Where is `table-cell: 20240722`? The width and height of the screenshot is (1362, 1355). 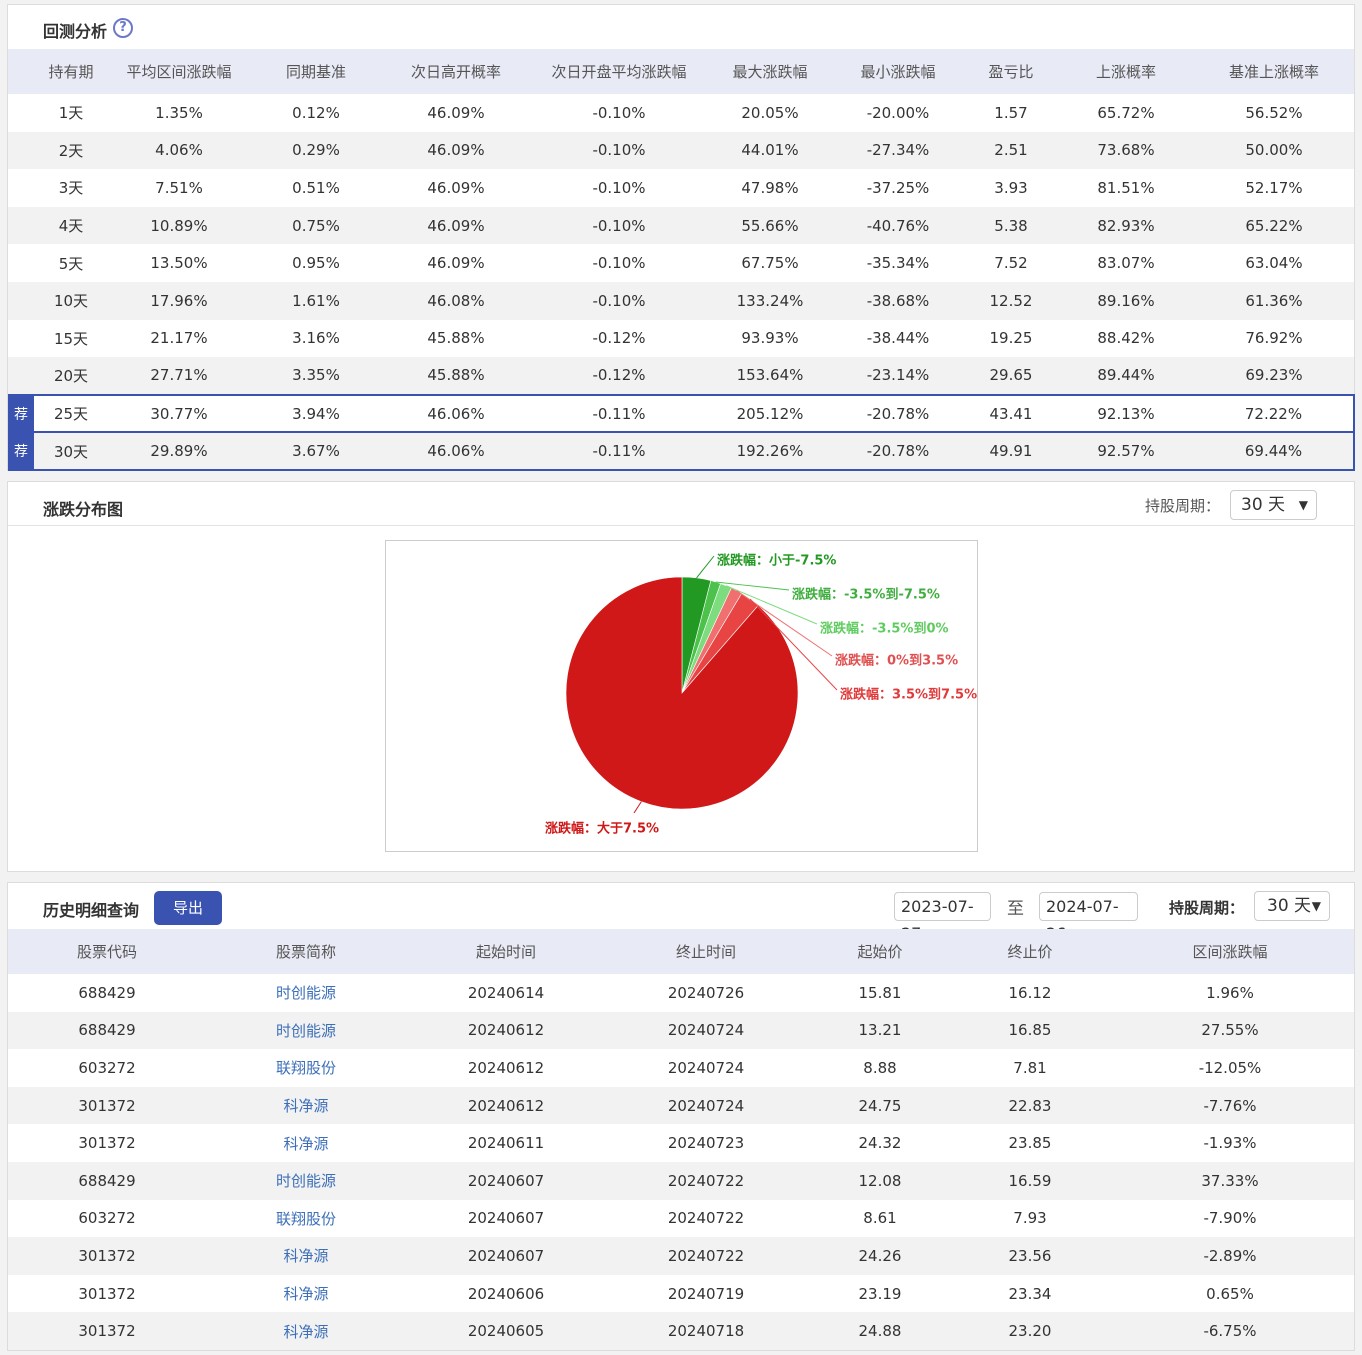
table-cell: 20240722 is located at coordinates (706, 1218).